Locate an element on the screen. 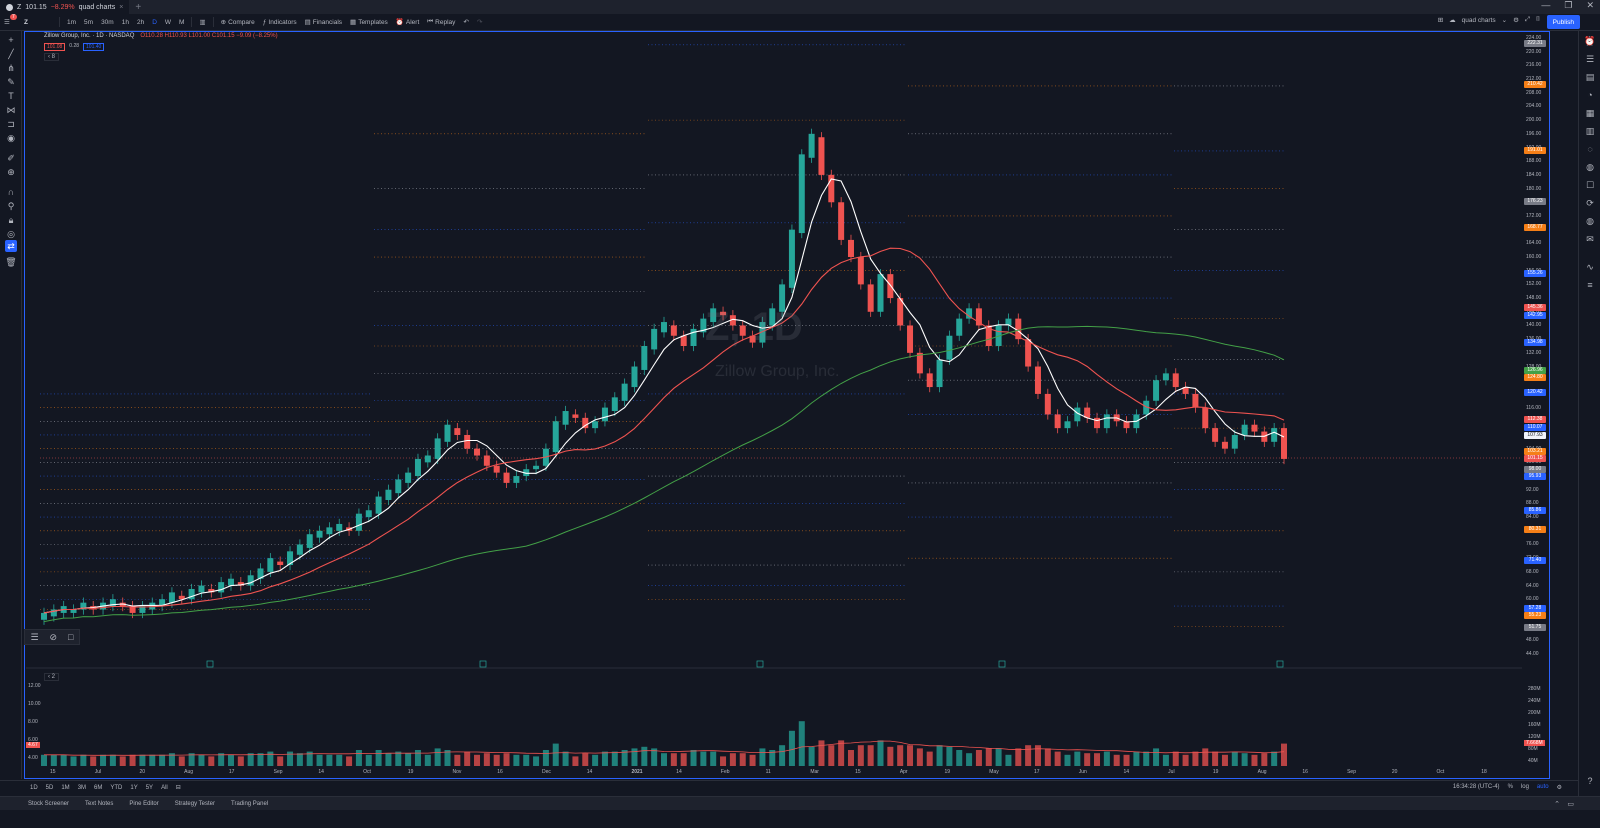 Image resolution: width=1600 pixels, height=828 pixels. camera-icon: ⌷ is located at coordinates (1538, 19).